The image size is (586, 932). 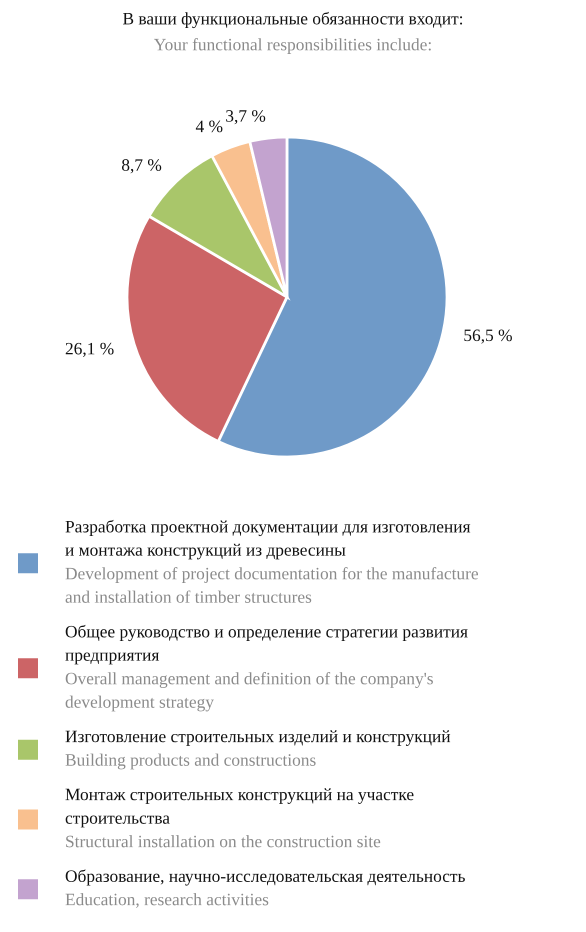 What do you see at coordinates (90, 349) in the screenshot?
I see `data-label: 26,1 %` at bounding box center [90, 349].